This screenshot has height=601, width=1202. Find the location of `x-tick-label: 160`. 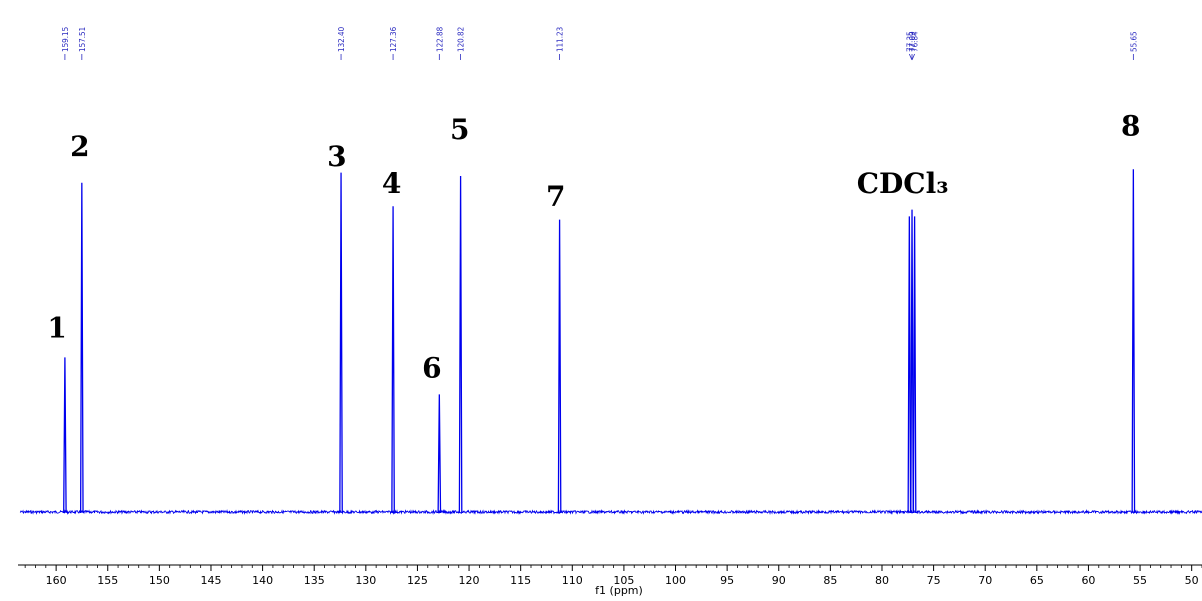

x-tick-label: 160 is located at coordinates (56, 580).